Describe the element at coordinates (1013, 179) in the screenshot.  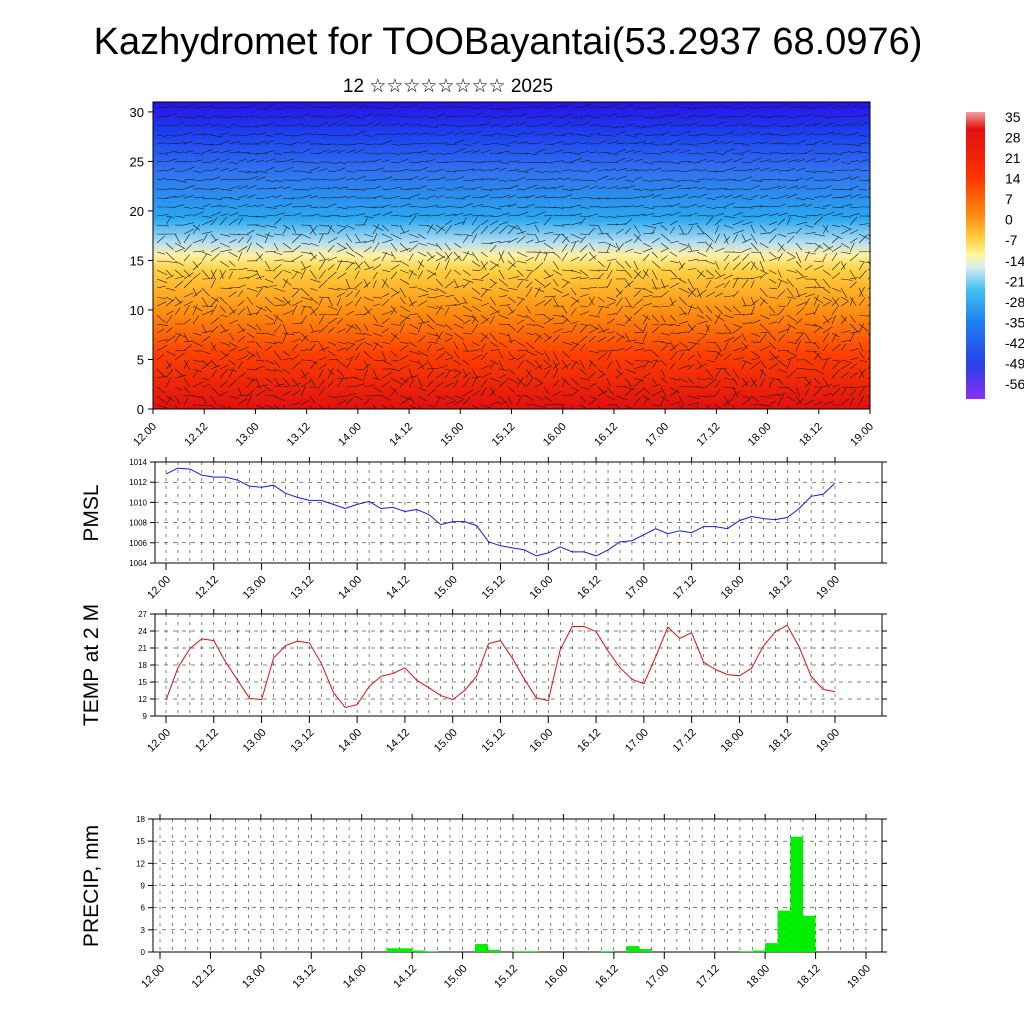
I see `colorbar-label: 14` at that location.